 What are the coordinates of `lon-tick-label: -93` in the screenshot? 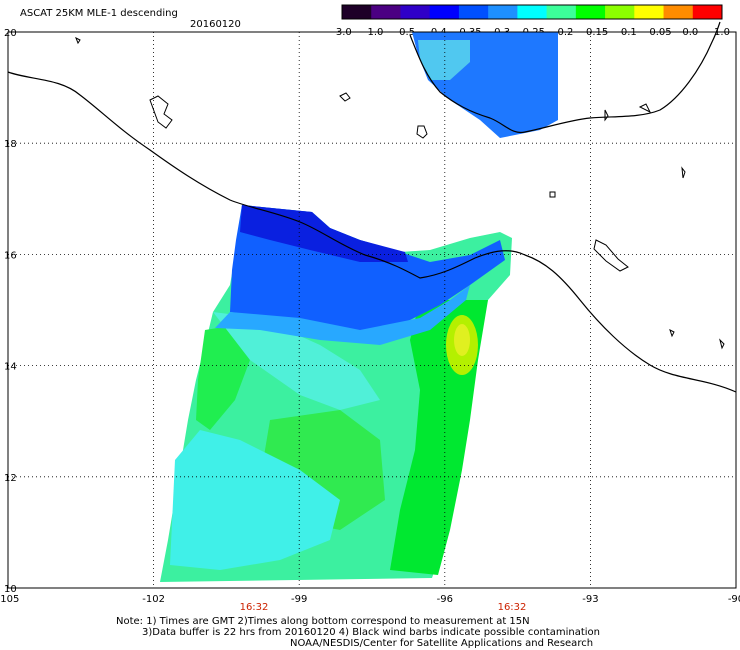 It's located at (590, 599).